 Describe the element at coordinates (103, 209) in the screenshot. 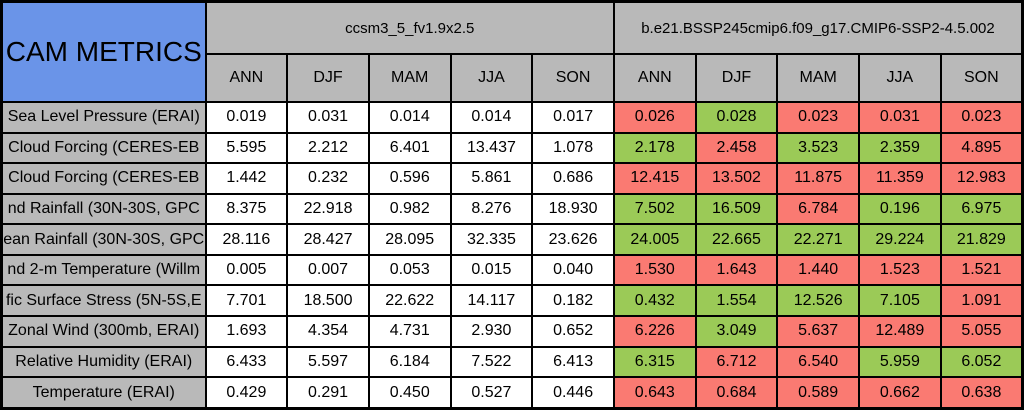

I see `metric-label: nd Rainfall (30N-30S, GPC` at that location.